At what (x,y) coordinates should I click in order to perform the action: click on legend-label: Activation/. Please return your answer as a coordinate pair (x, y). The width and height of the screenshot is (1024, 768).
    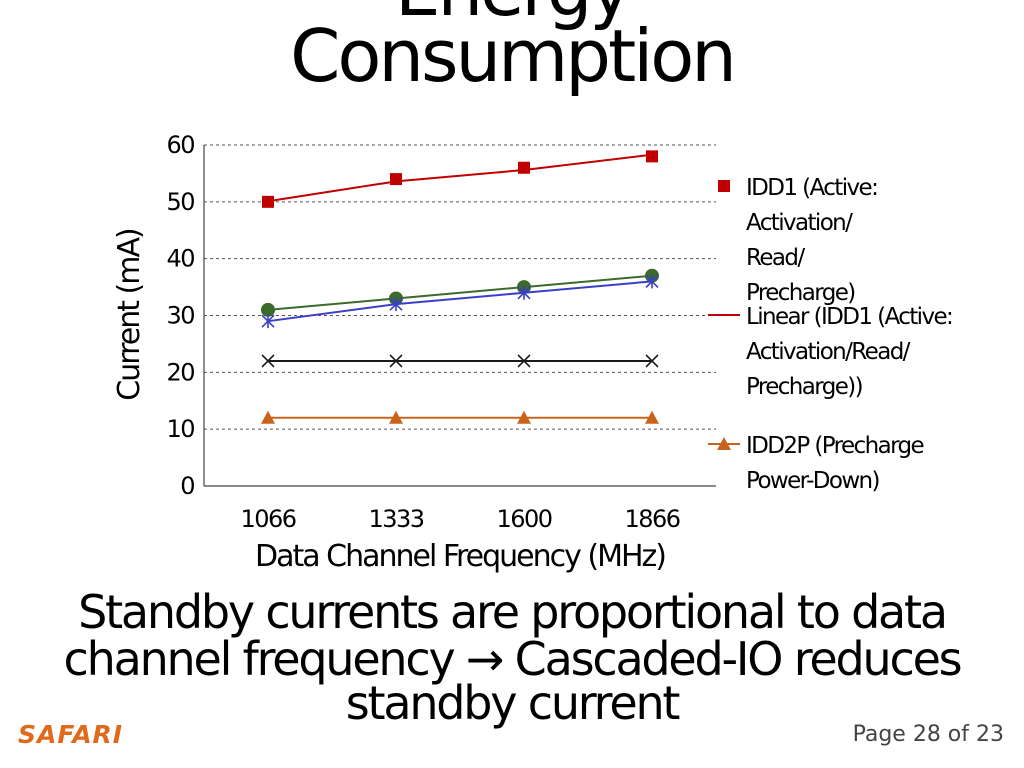
    Looking at the image, I should click on (799, 223).